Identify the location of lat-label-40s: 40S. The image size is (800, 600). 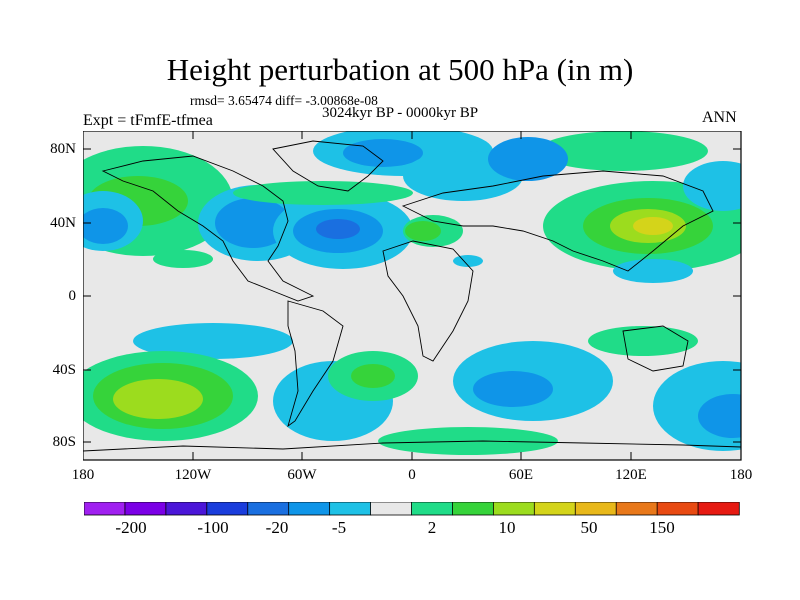
(64, 370).